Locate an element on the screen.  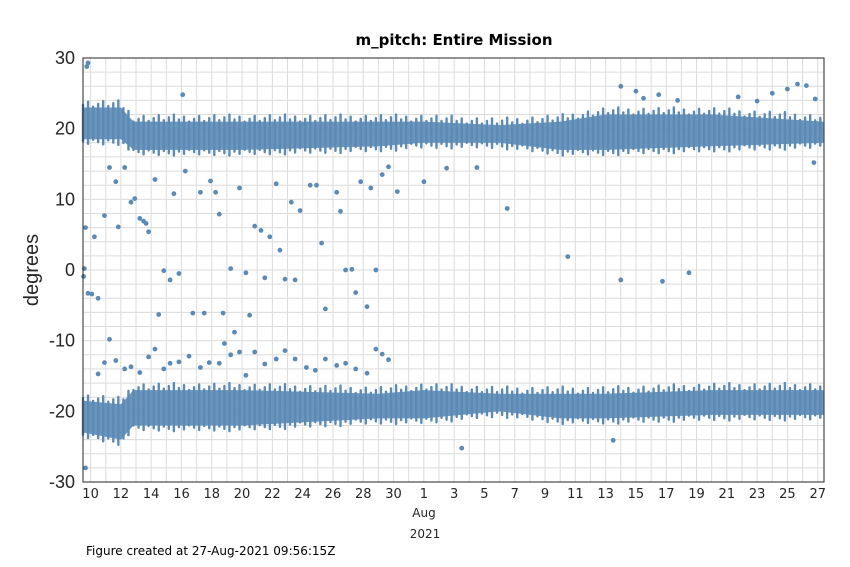
y-tick-label: -30 is located at coordinates (62, 482).